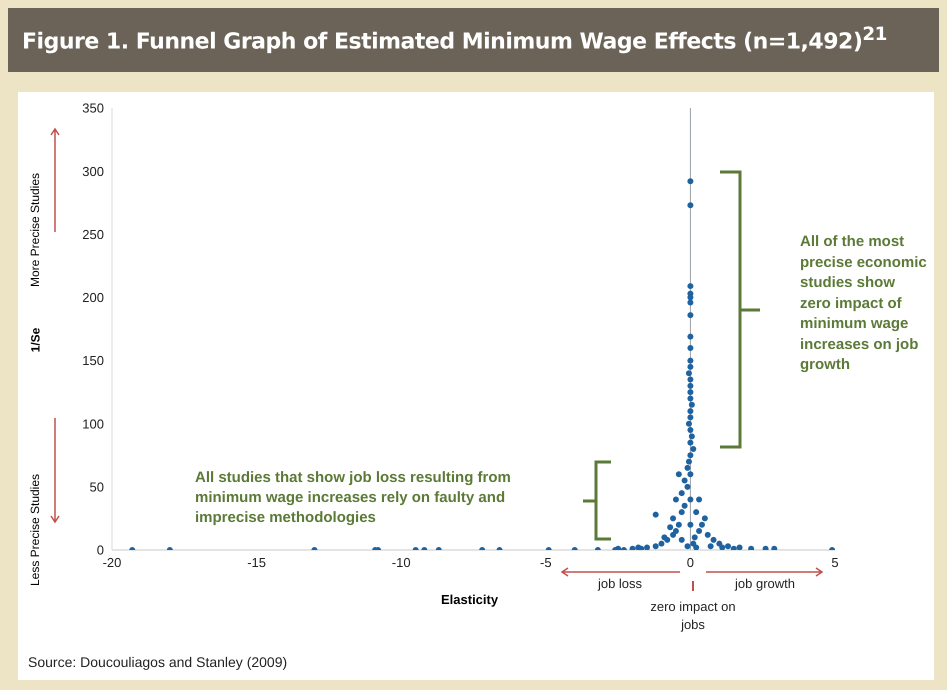 Image resolution: width=947 pixels, height=690 pixels. I want to click on x-tick-label: -20, so click(112, 562).